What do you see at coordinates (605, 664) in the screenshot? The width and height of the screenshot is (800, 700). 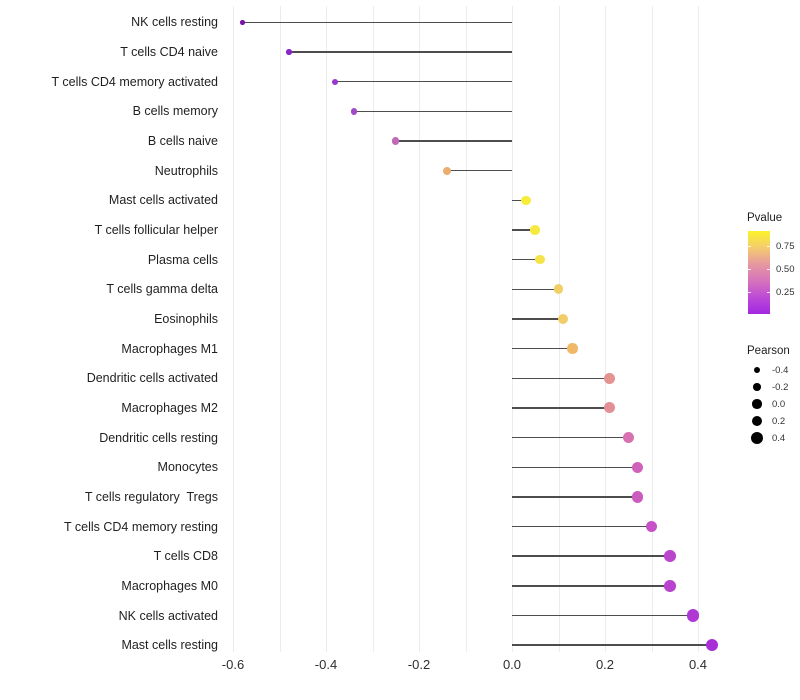 I see `x-axis-tick-label: 0.2` at bounding box center [605, 664].